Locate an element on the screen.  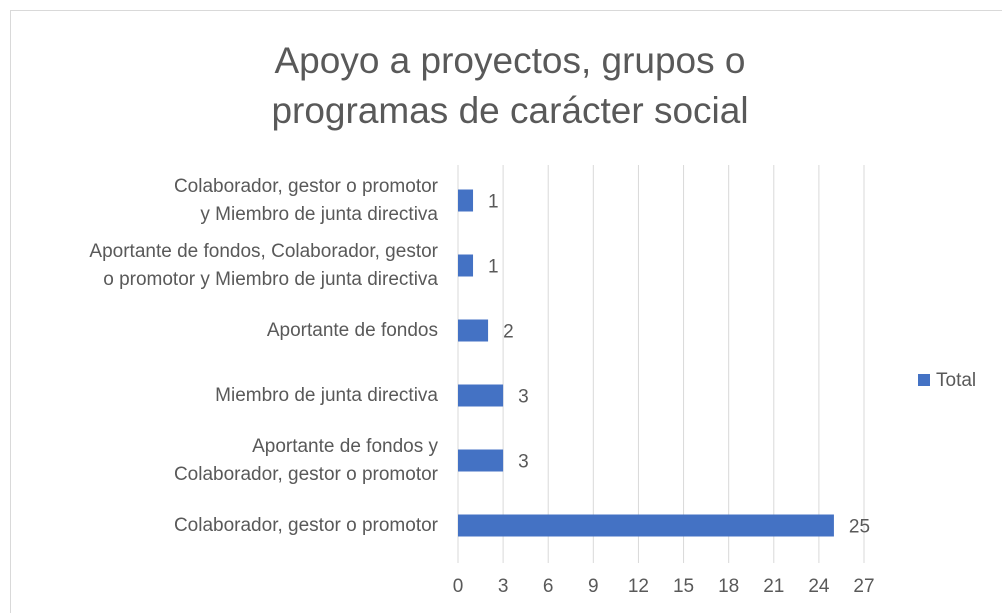
x-tick-label: 9 is located at coordinates (593, 586).